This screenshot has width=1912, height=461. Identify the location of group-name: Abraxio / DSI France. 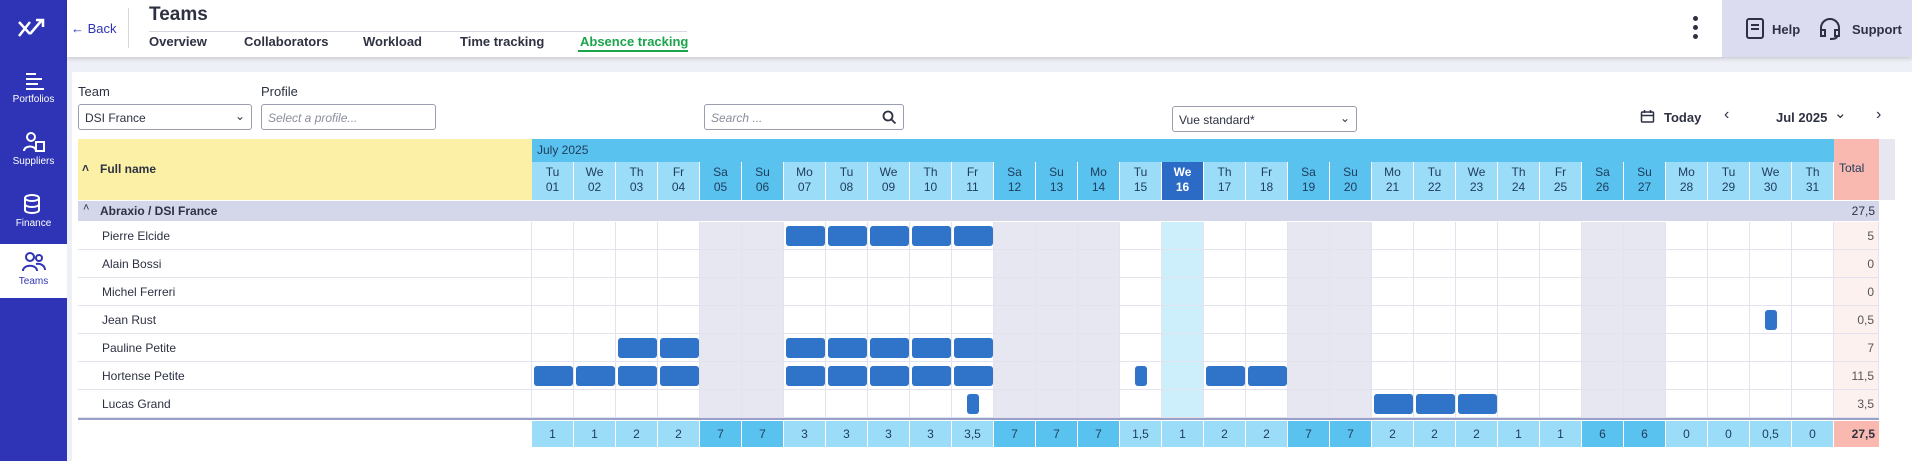
(159, 211).